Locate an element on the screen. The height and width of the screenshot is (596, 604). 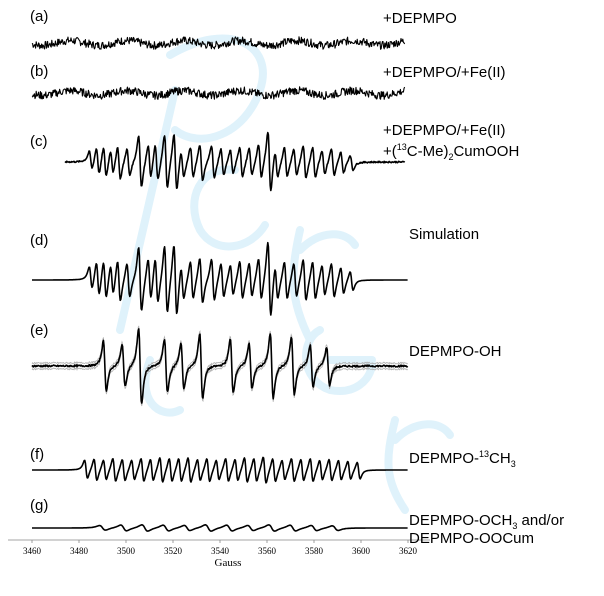
panel-letter-b: (b) is located at coordinates (39, 71).